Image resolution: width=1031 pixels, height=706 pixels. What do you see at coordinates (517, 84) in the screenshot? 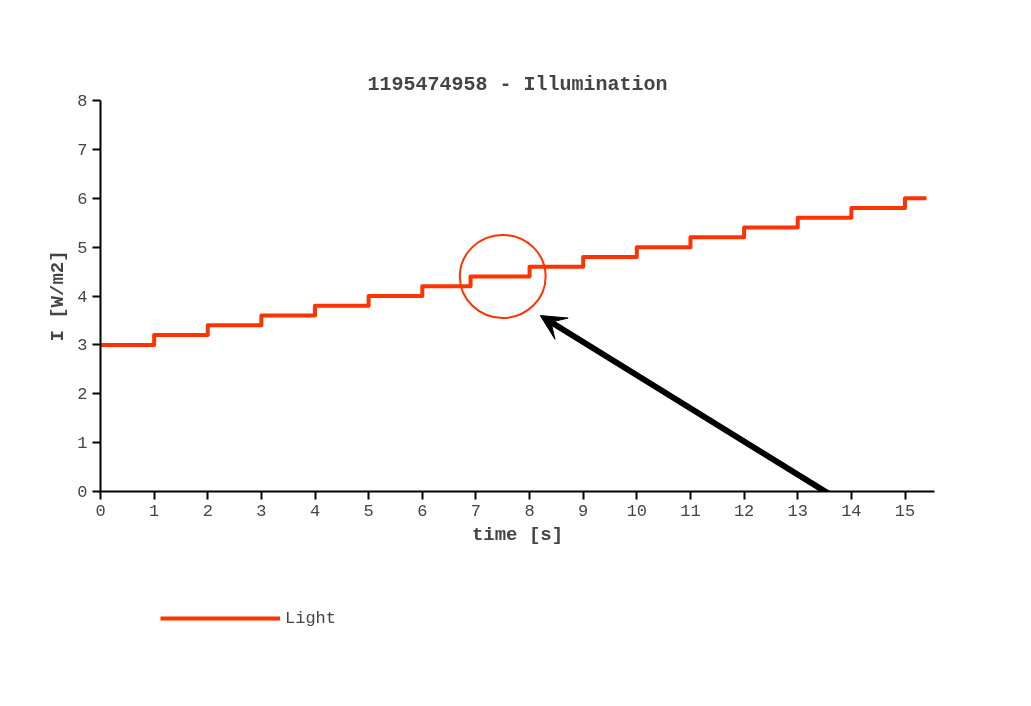
I see `chart-title: 1195474958 - Illumination` at bounding box center [517, 84].